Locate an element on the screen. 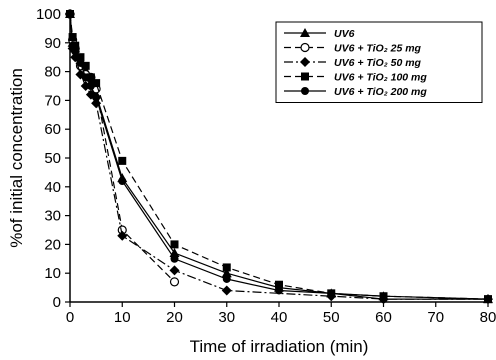 This screenshot has width=496, height=360. x-axis-title: Time of irradiation (min) is located at coordinates (279, 346).